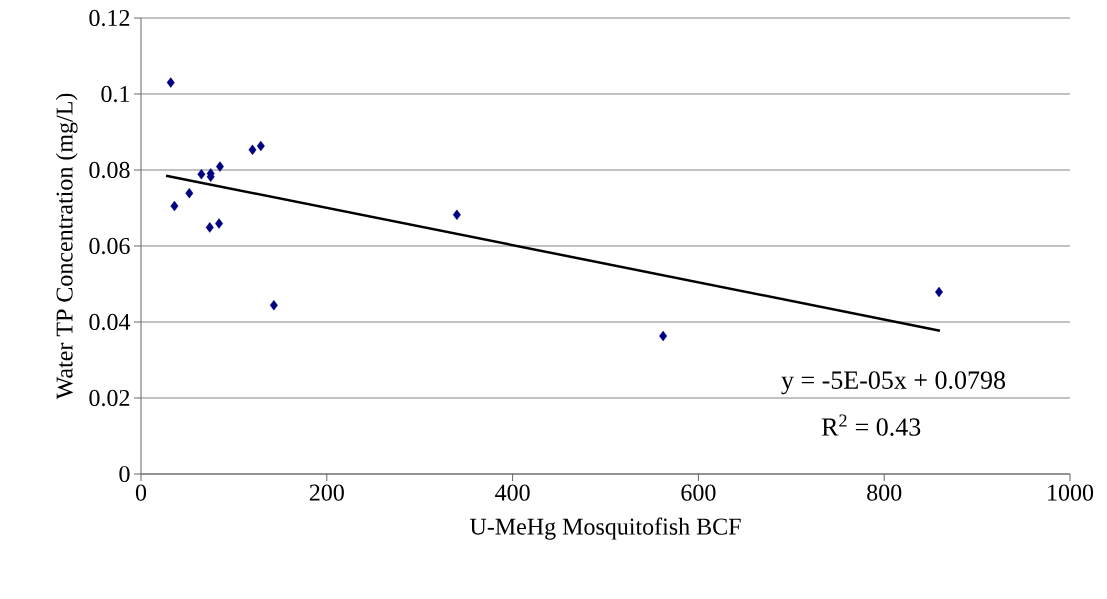 The height and width of the screenshot is (599, 1107). I want to click on annotation: y = -5E-05x + 0.0798, so click(893, 383).